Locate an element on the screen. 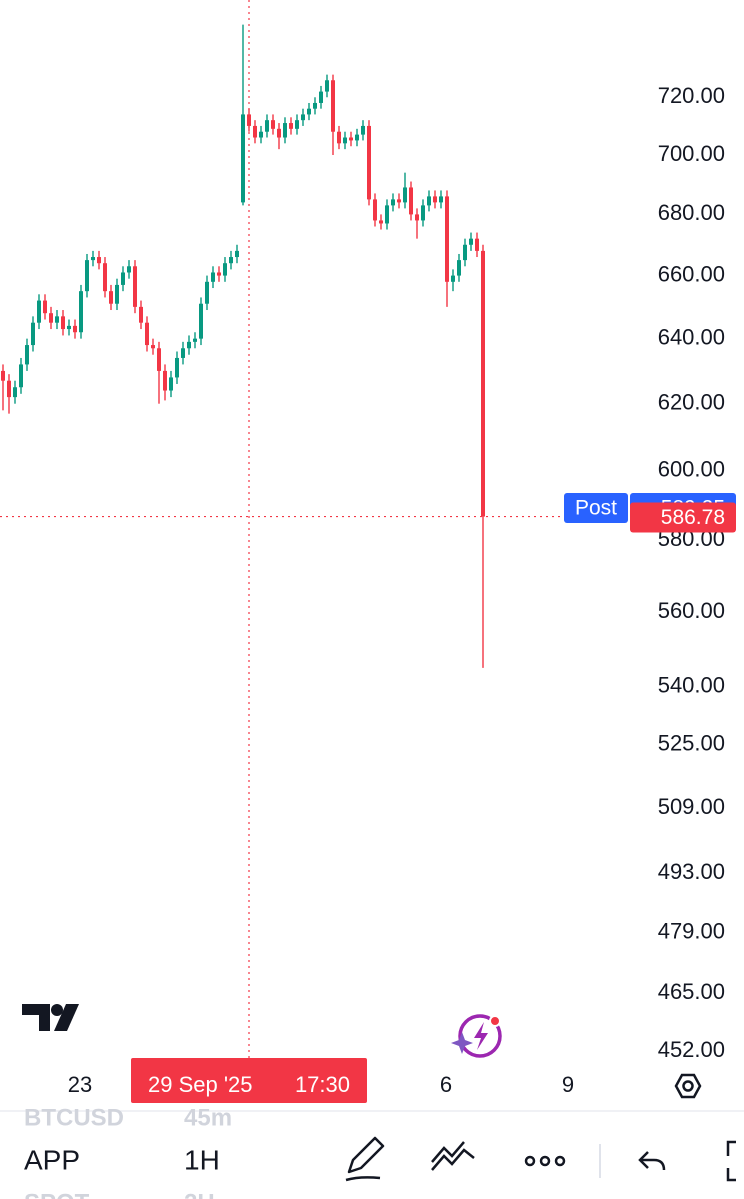  y-tick-label: 620.00 is located at coordinates (691, 402).